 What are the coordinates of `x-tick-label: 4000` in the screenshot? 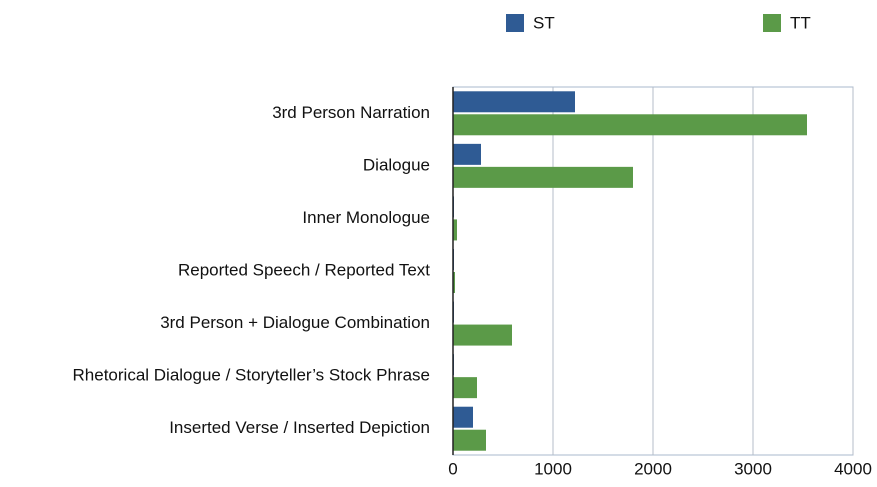 It's located at (853, 468).